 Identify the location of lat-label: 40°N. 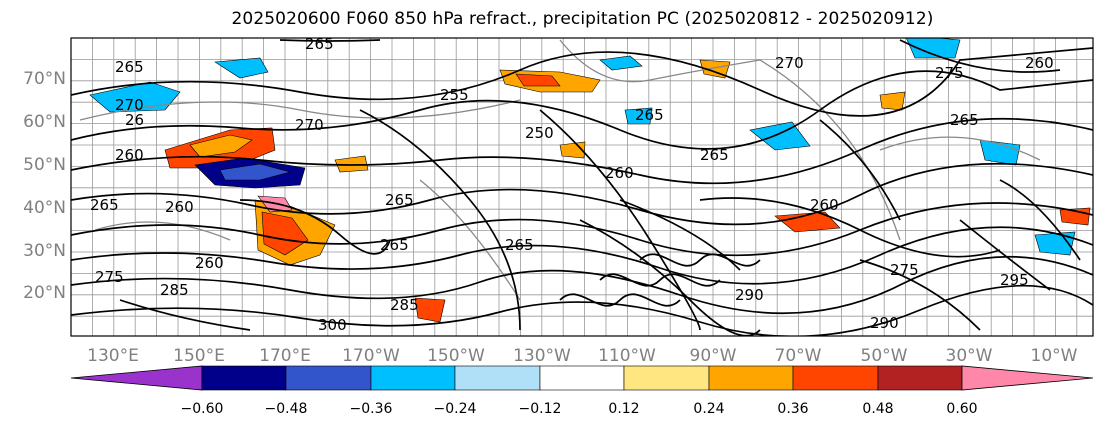
(44, 208).